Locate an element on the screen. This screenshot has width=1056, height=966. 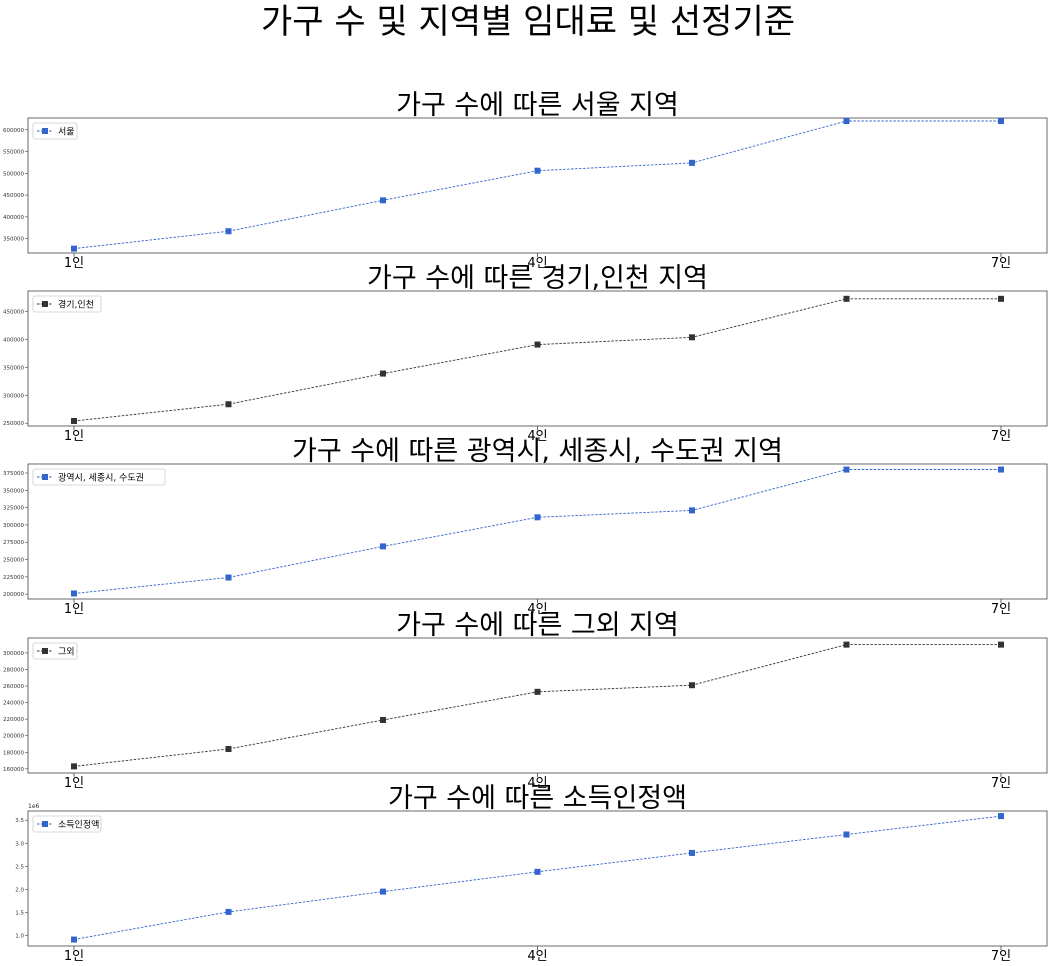
subplot-title: 가구 수에 따른 서울 지역 is located at coordinates (537, 105).